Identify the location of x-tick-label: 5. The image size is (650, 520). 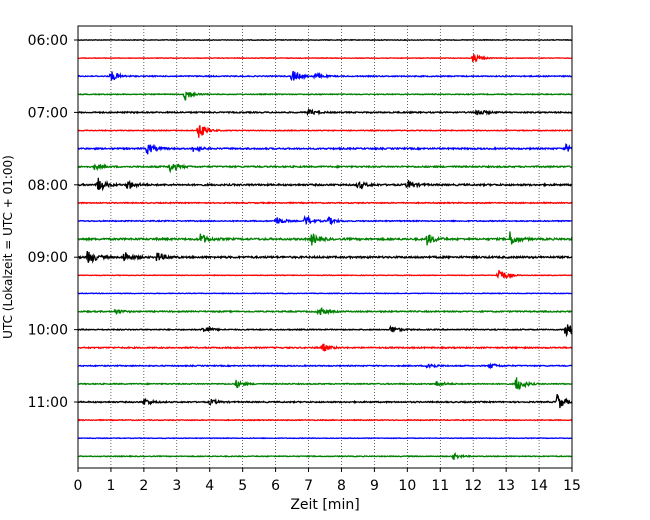
(242, 486).